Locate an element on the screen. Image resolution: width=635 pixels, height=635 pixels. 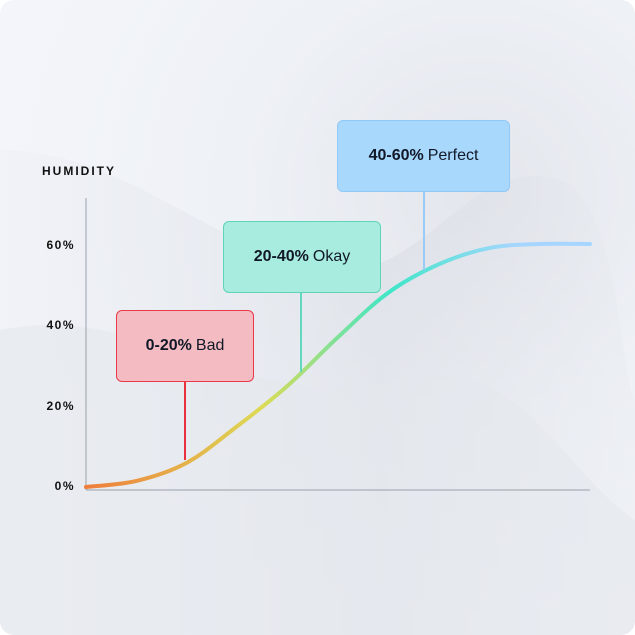
annotation-label: Perfect is located at coordinates (453, 155).